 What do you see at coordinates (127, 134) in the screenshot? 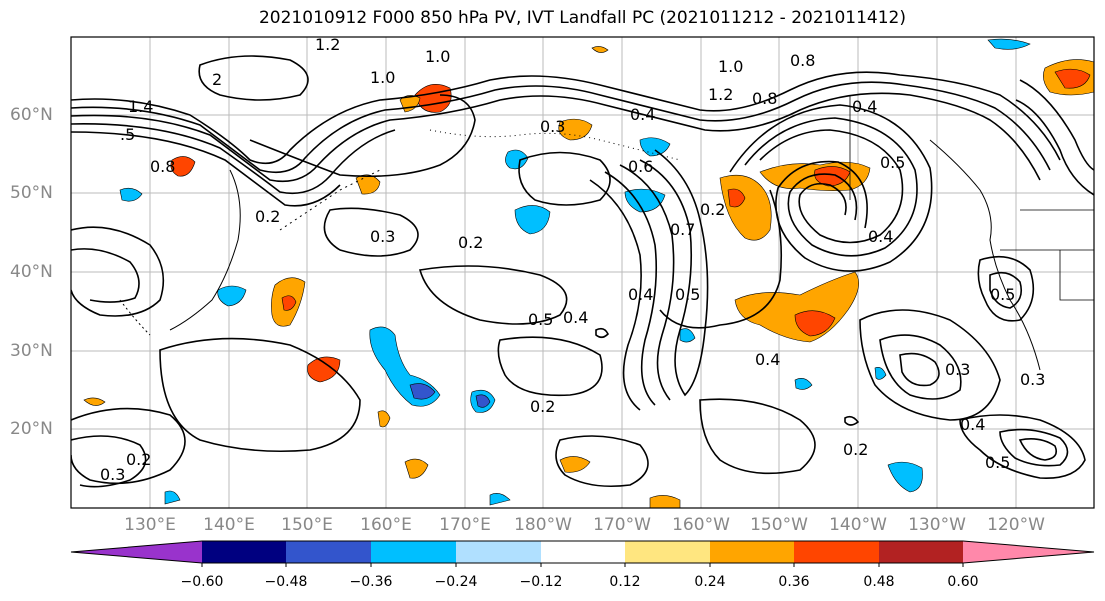
I see `contour-label: .5` at bounding box center [127, 134].